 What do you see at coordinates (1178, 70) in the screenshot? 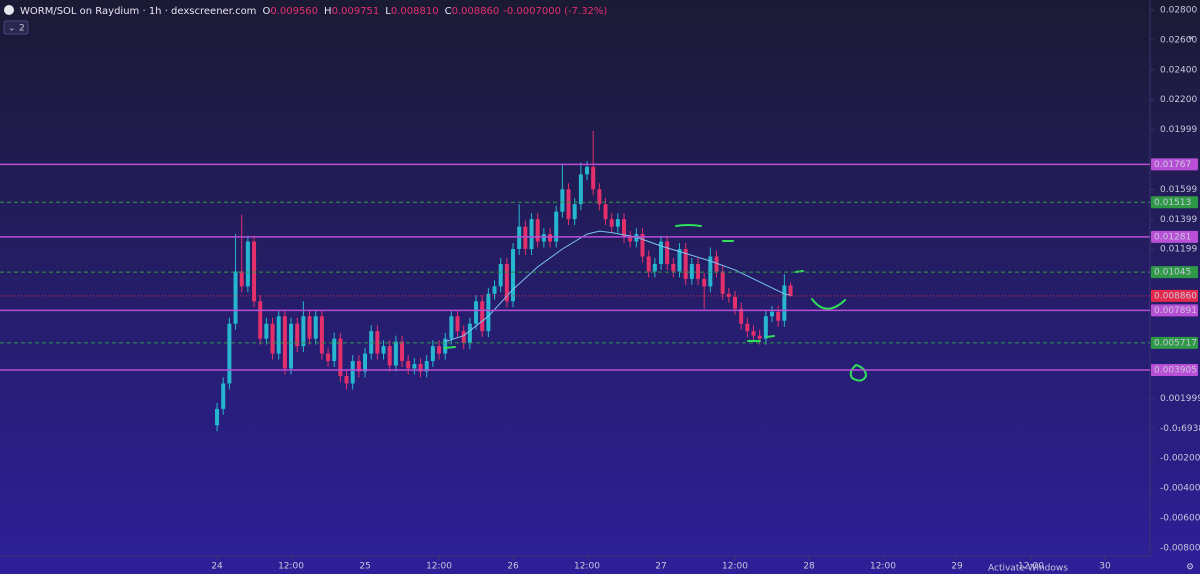
I see `y-tick-label: 0.02400` at bounding box center [1178, 70].